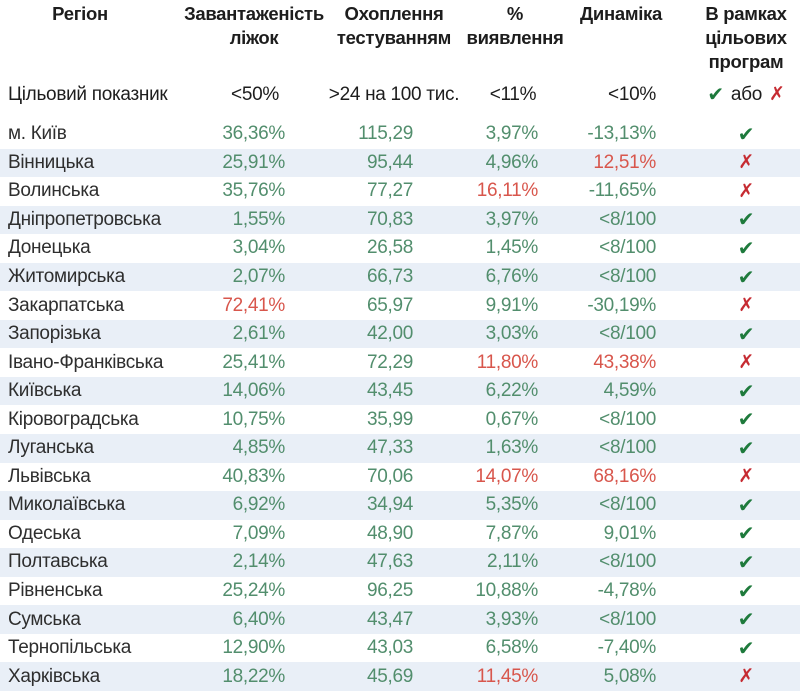 The image size is (800, 691). Describe the element at coordinates (515, 25) in the screenshot. I see `column-header-detection-rate: % виявлення` at that location.